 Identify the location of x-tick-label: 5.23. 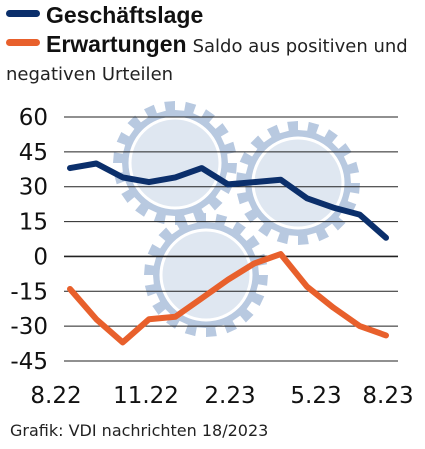
(315, 396).